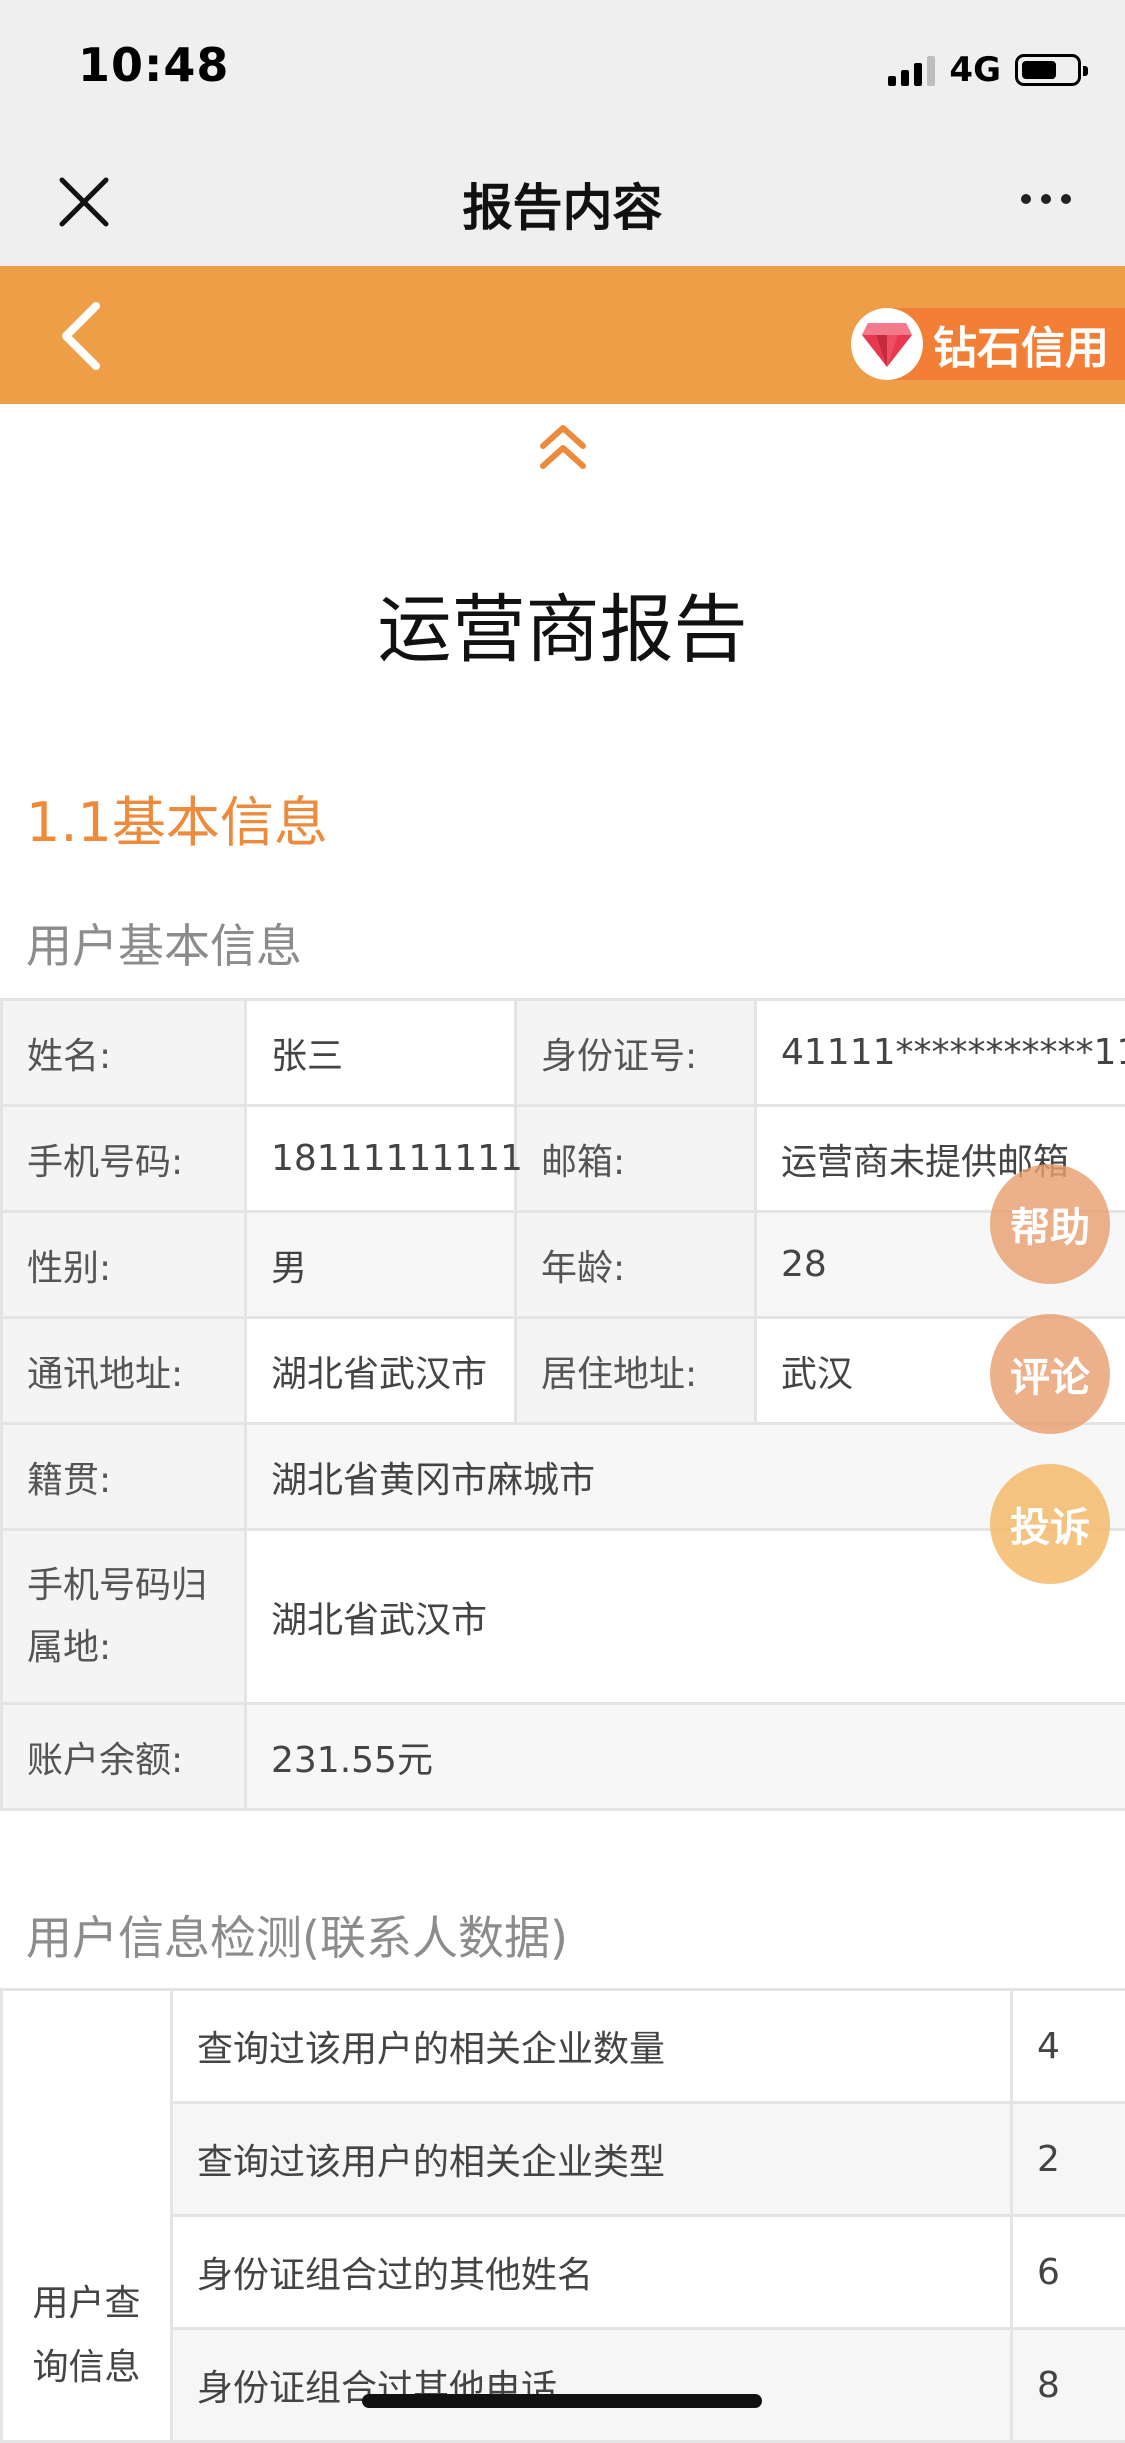 The width and height of the screenshot is (1125, 2443). I want to click on detection-value: 6, so click(1068, 2272).